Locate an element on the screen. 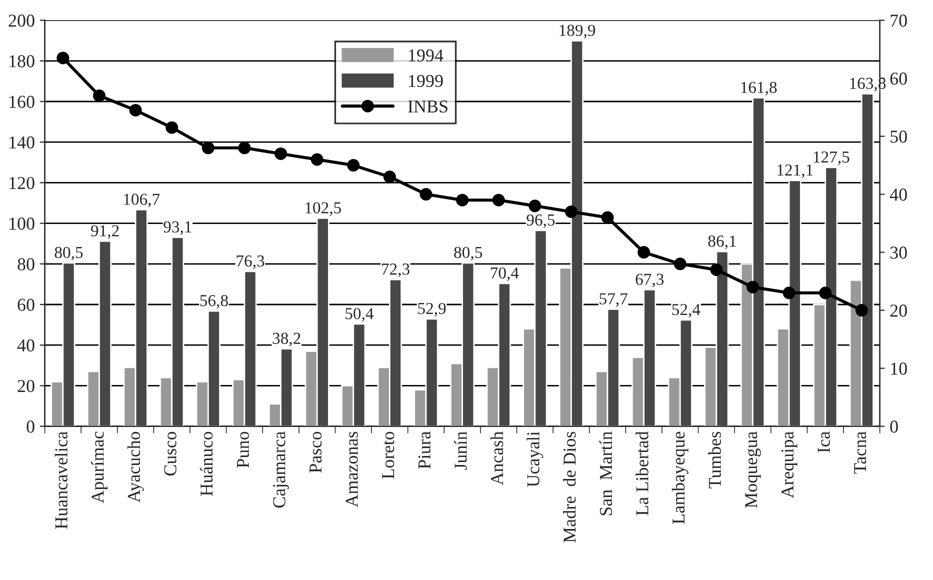 The image size is (933, 580). x-tick-label: Huancavelica is located at coordinates (61, 480).